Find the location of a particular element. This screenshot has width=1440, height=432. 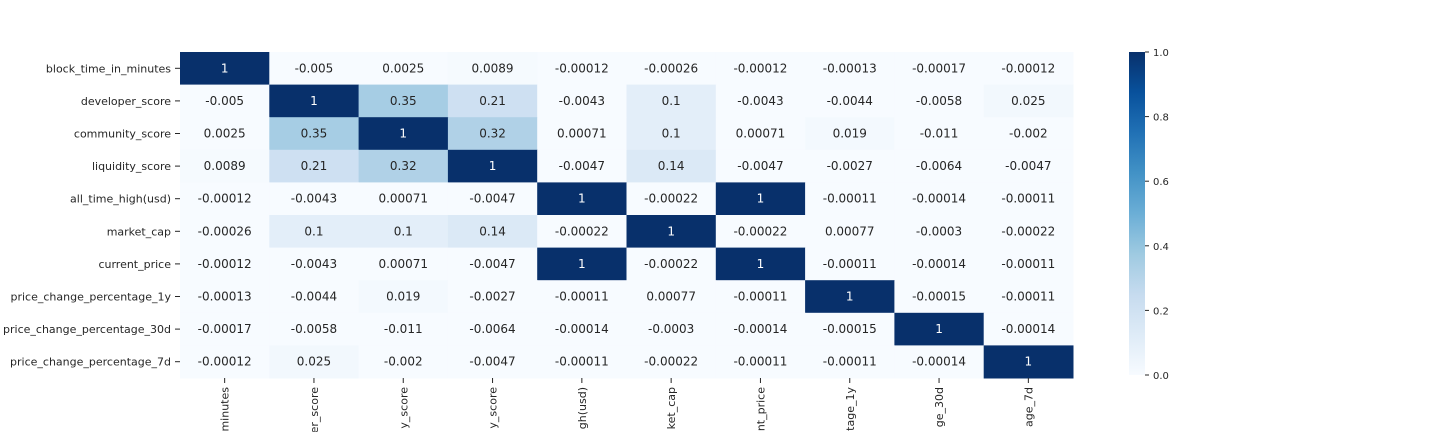

colorbar-tick-label: 0.0 is located at coordinates (1161, 376).